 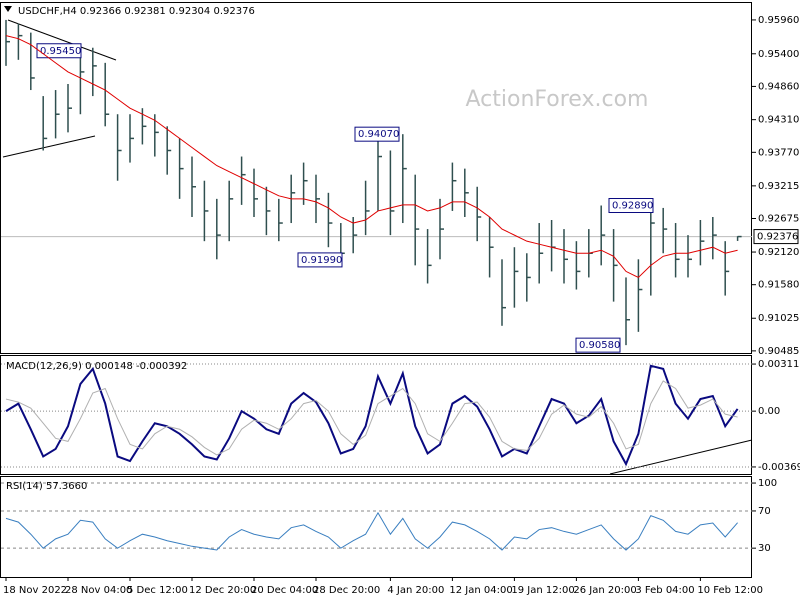 I want to click on price-annotation: 0.90580, so click(x=599, y=345).